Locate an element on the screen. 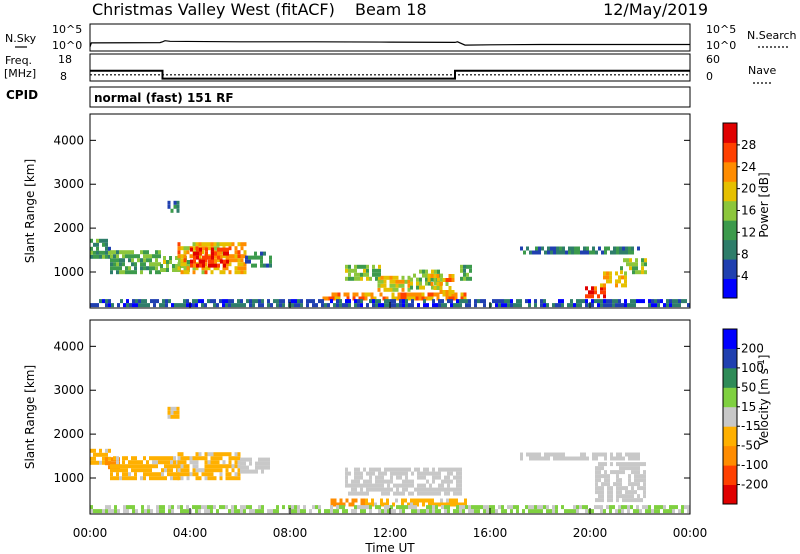 This screenshot has height=554, width=800. freq-panel: Freq. [MHz] CPID 18 8 60 0 Nave is located at coordinates (390, 77).